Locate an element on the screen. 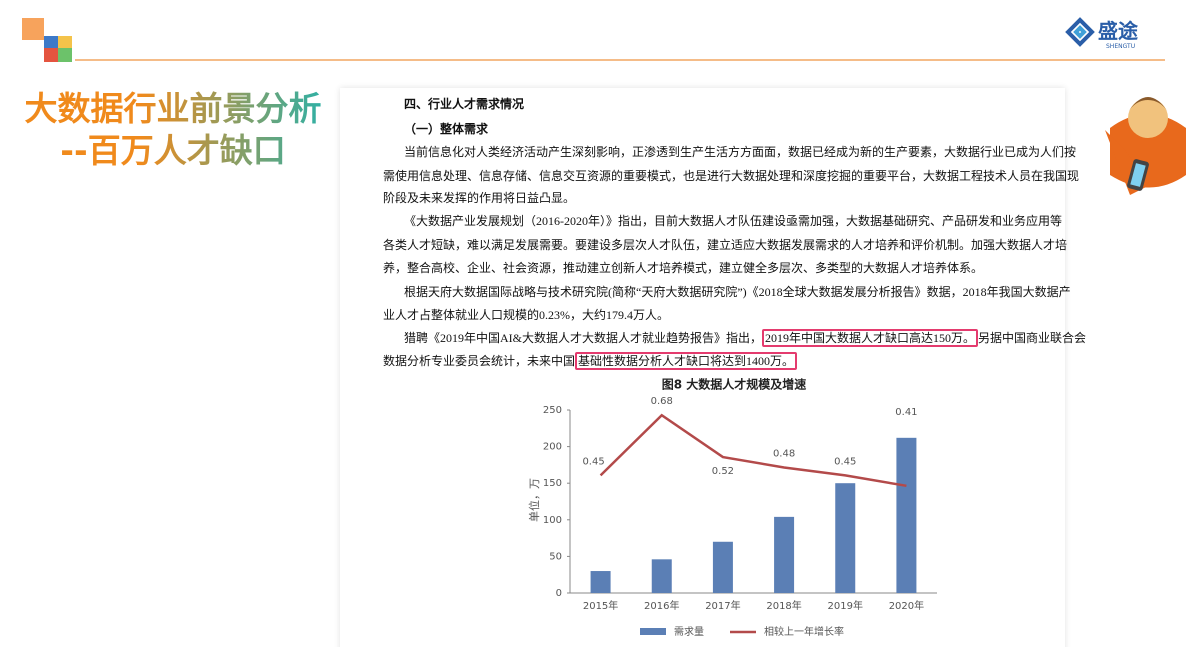 The image size is (1200, 647). text-segment: 阶段及未来发挥的作用将日益凸显。 is located at coordinates (479, 198).